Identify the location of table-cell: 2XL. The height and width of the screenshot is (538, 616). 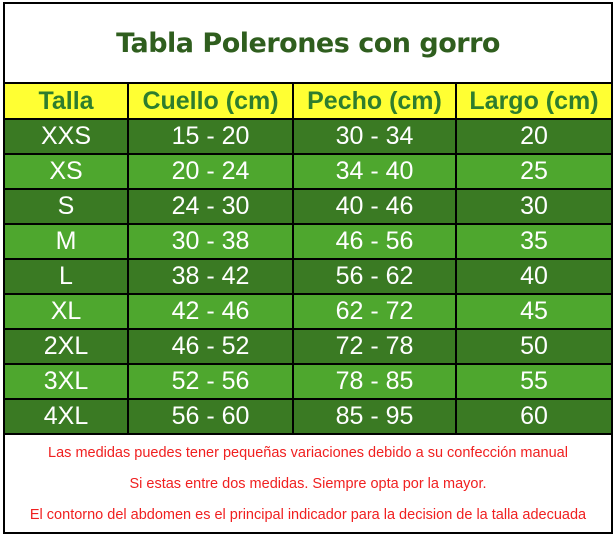
(67, 346).